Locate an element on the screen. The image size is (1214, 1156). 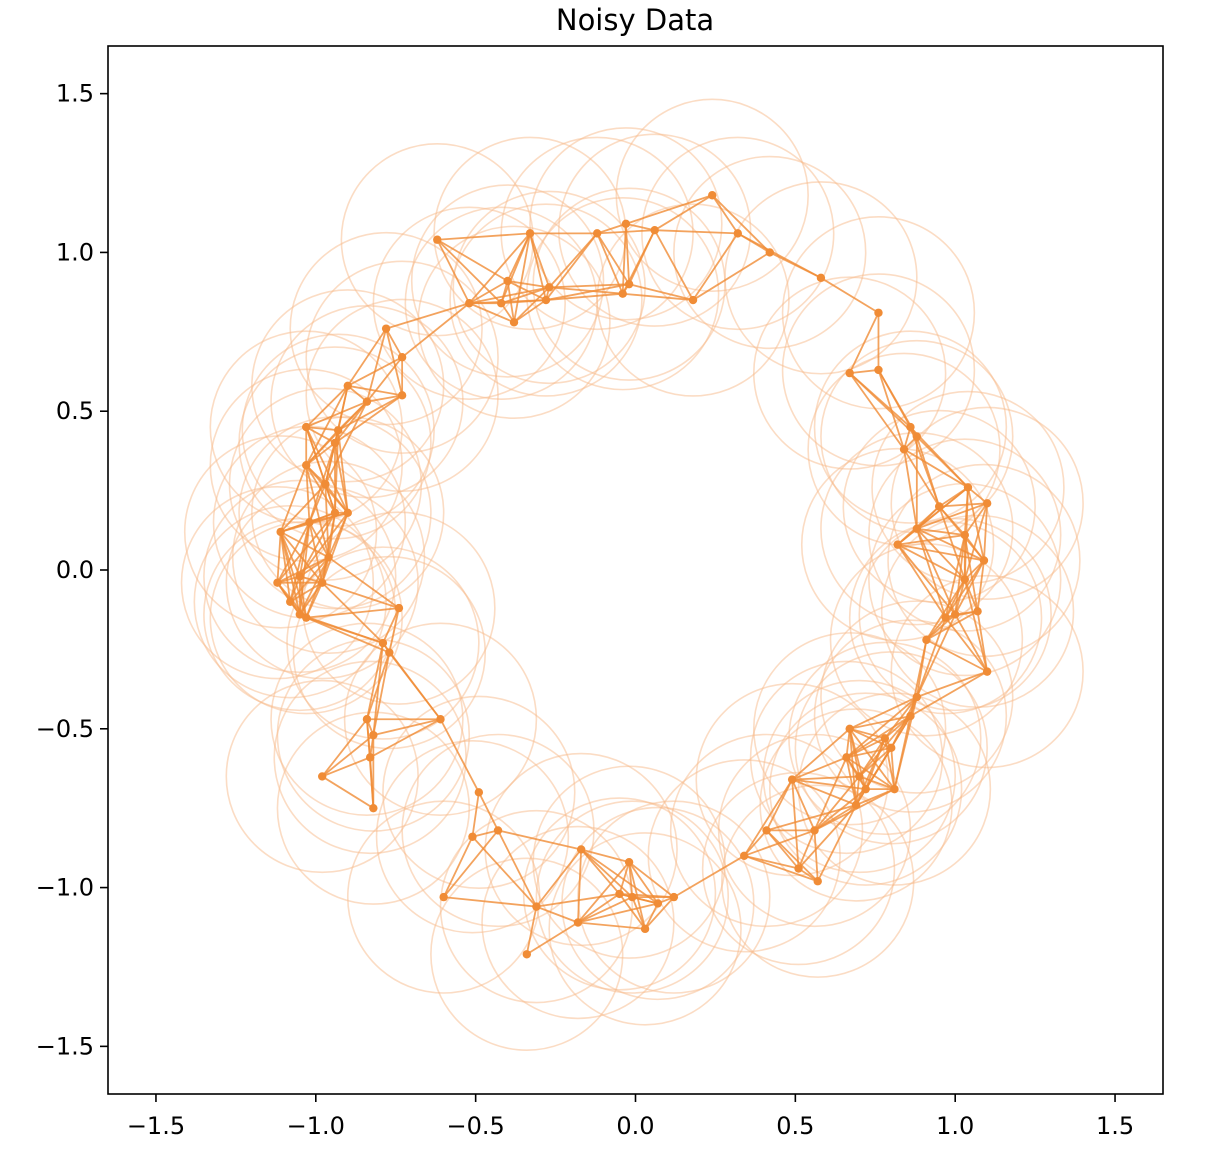
x-tick-label: 1.0 is located at coordinates (955, 1126).